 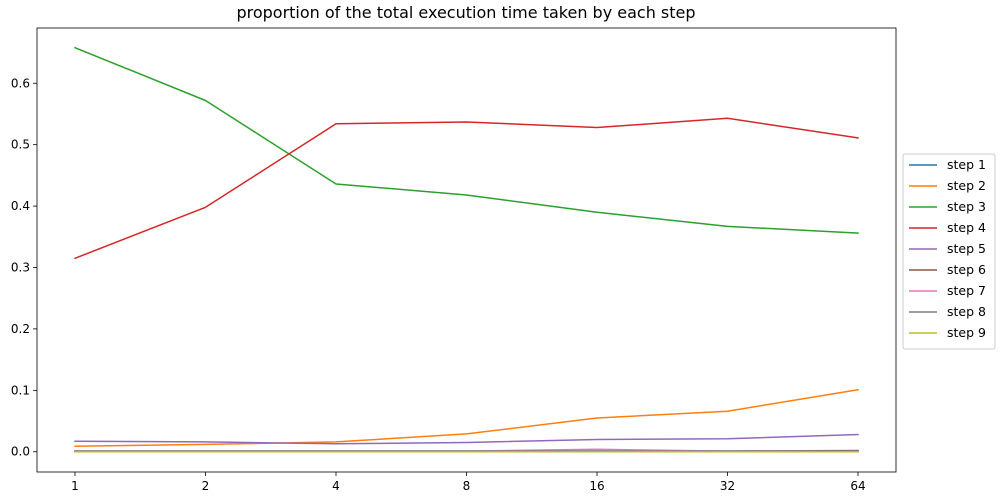 I want to click on y-tick-label: 0.2, so click(x=20, y=329).